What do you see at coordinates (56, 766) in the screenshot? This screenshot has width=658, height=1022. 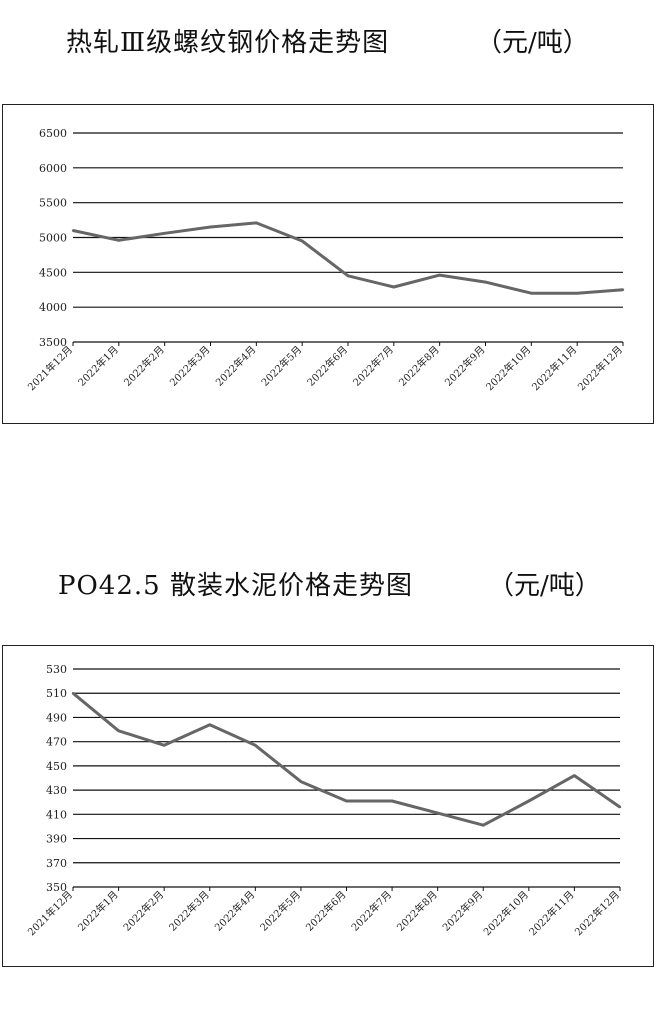 I see `chart2-y-tick-label: 450` at bounding box center [56, 766].